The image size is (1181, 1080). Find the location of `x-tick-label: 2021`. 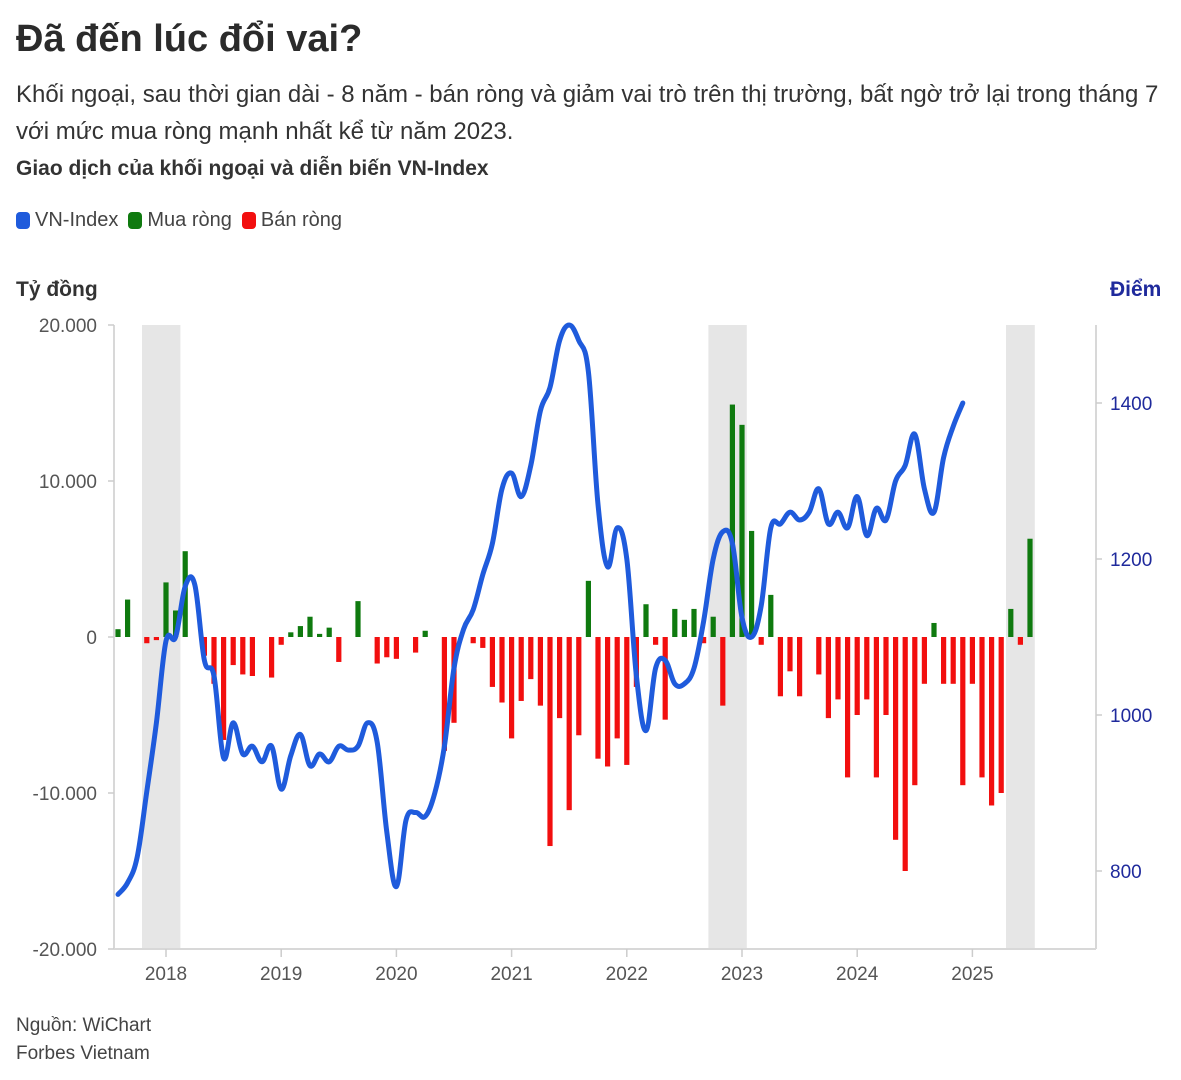

x-tick-label: 2021 is located at coordinates (511, 974).